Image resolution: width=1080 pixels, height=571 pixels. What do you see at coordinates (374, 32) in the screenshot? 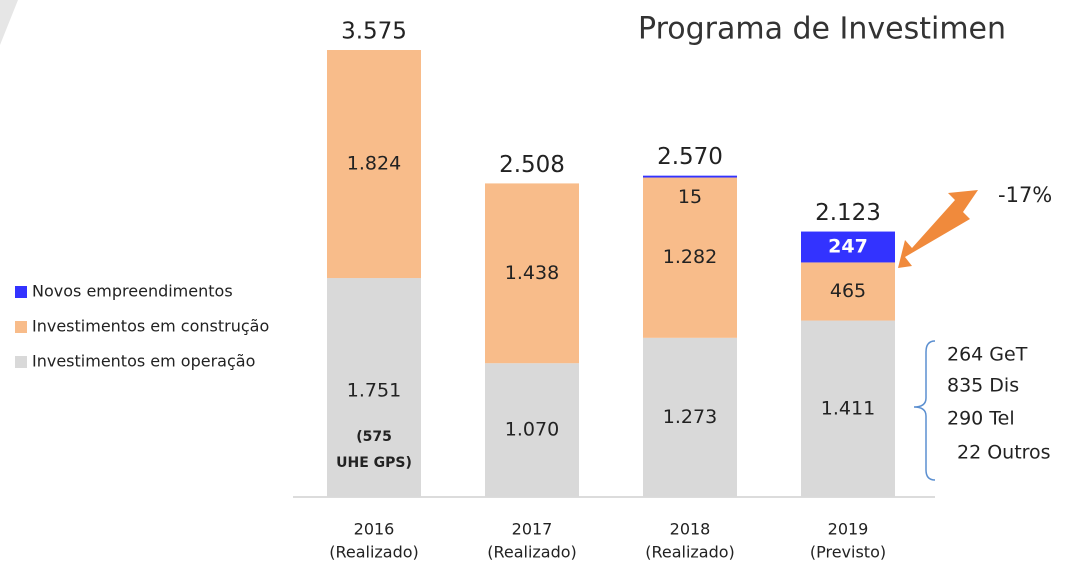
I see `total-label: 3.575` at bounding box center [374, 32].